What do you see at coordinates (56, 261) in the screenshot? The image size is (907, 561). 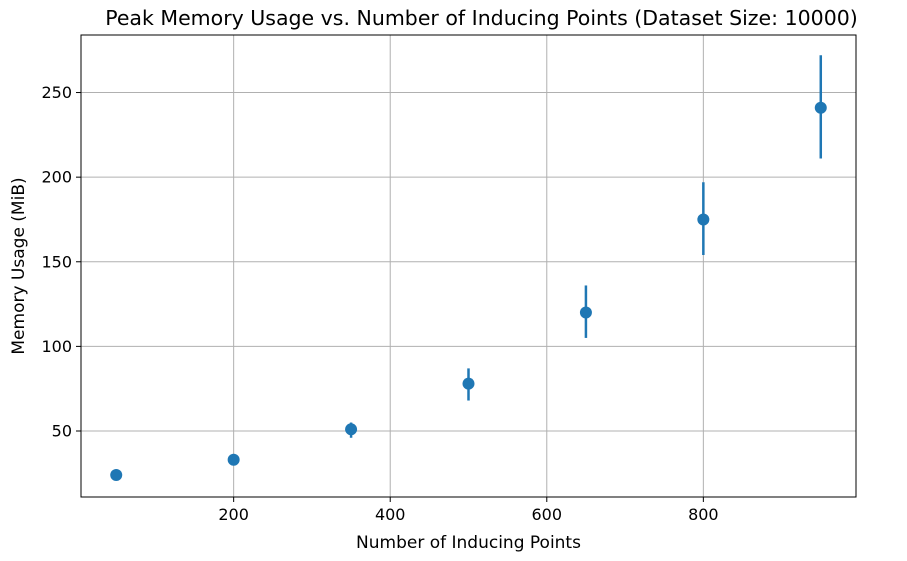 I see `y-tick-label: 150` at bounding box center [56, 261].